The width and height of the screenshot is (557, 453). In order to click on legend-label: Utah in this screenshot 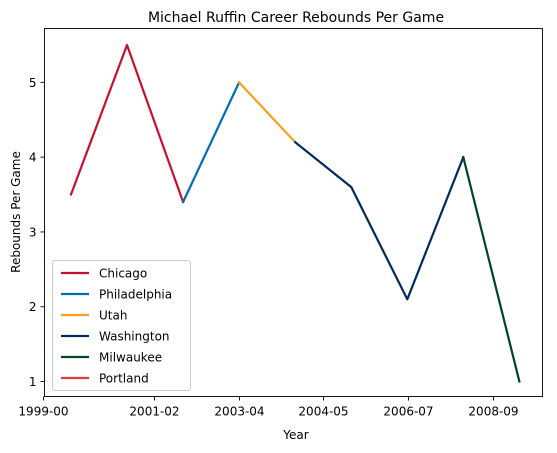, I will do `click(113, 316)`.